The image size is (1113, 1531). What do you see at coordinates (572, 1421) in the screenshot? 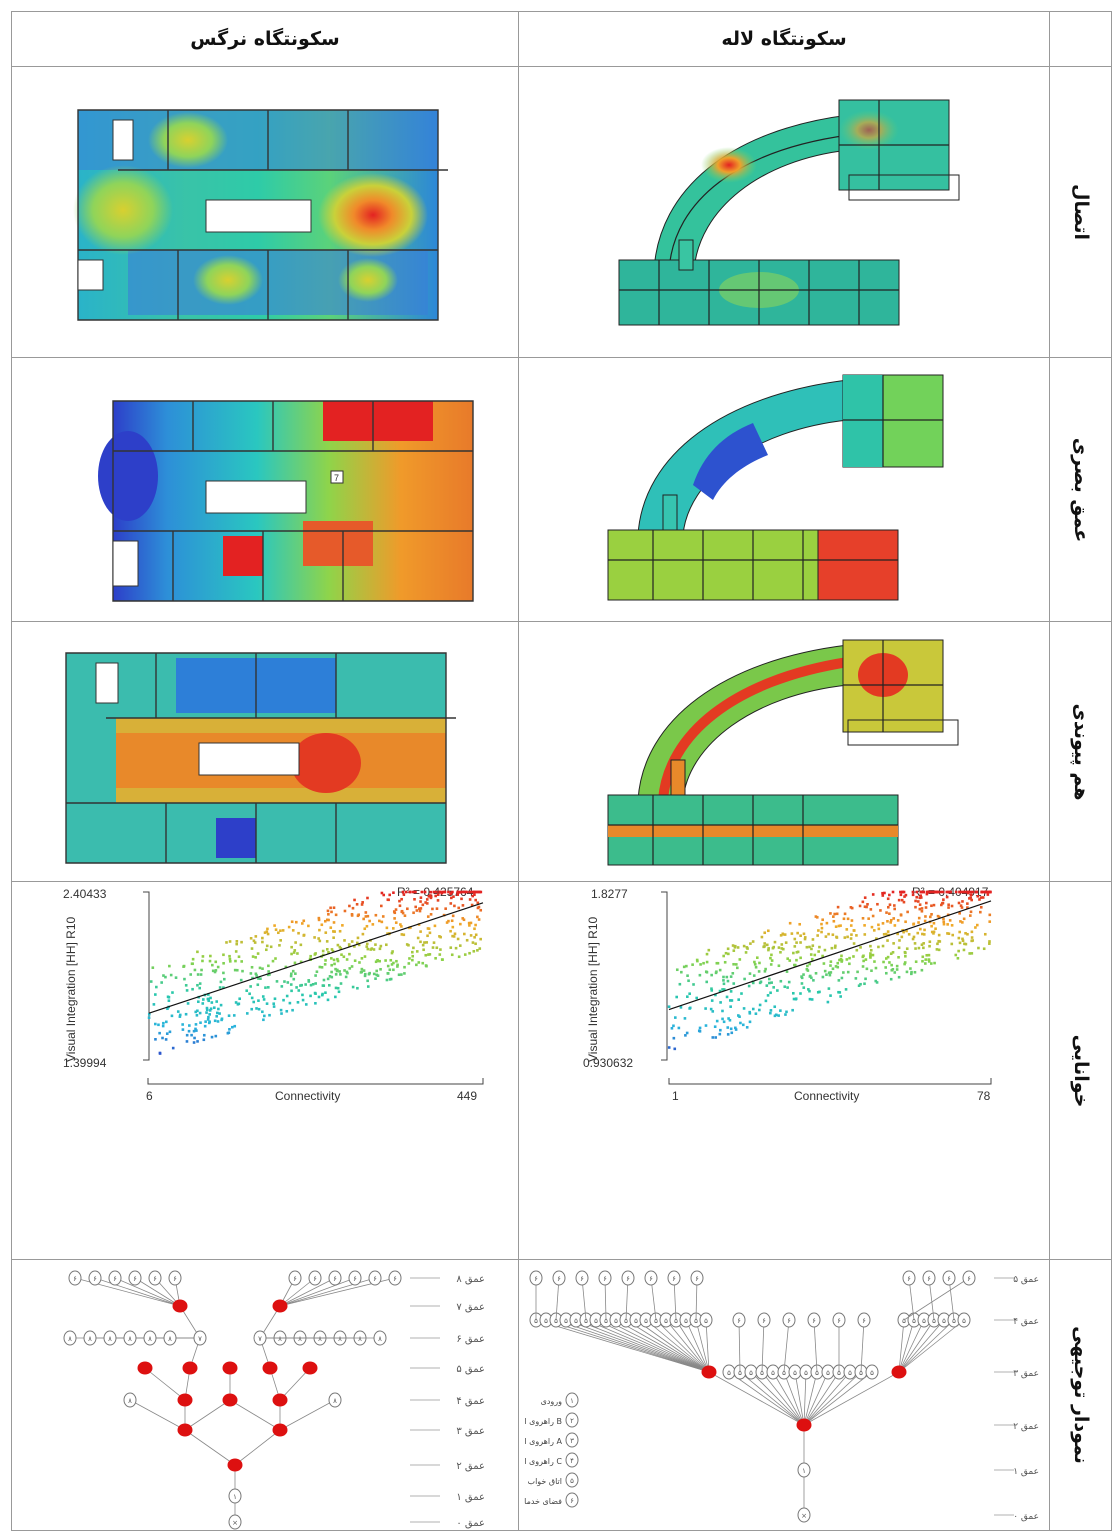
I see `graph-node-label: ۲` at bounding box center [572, 1421].